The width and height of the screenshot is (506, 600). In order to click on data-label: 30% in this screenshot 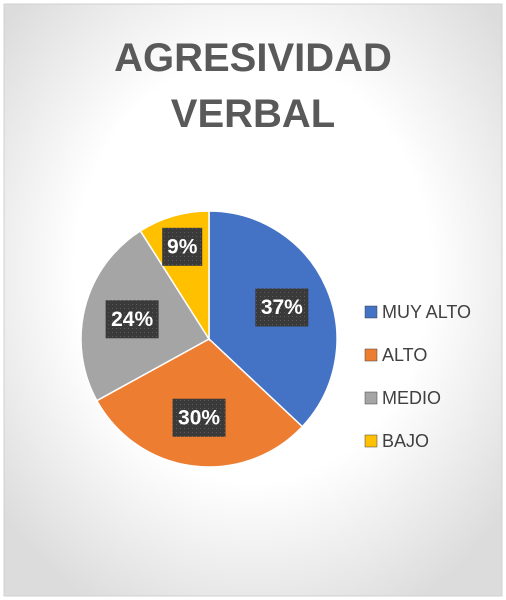, I will do `click(199, 417)`.